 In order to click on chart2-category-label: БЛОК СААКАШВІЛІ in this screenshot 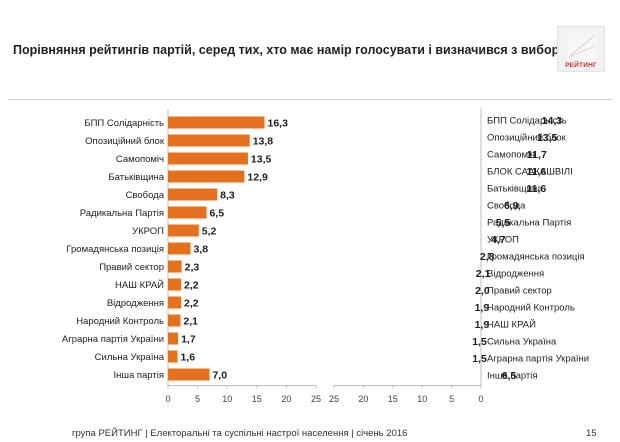, I will do `click(530, 172)`.